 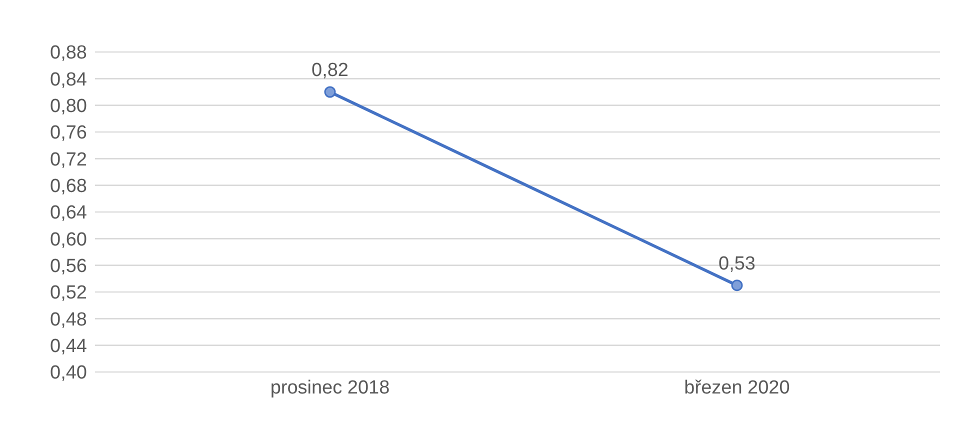 What do you see at coordinates (68, 319) in the screenshot?
I see `y-tick-label: 0,48` at bounding box center [68, 319].